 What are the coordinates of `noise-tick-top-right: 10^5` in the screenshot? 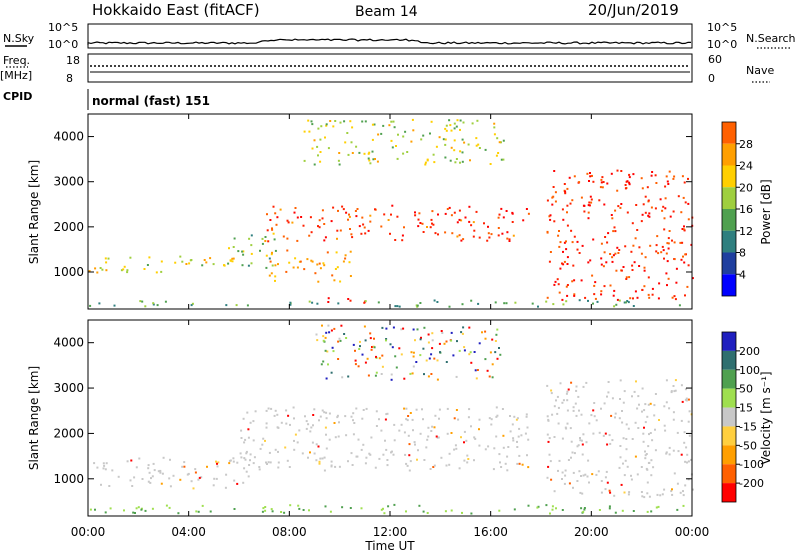 It's located at (722, 27).